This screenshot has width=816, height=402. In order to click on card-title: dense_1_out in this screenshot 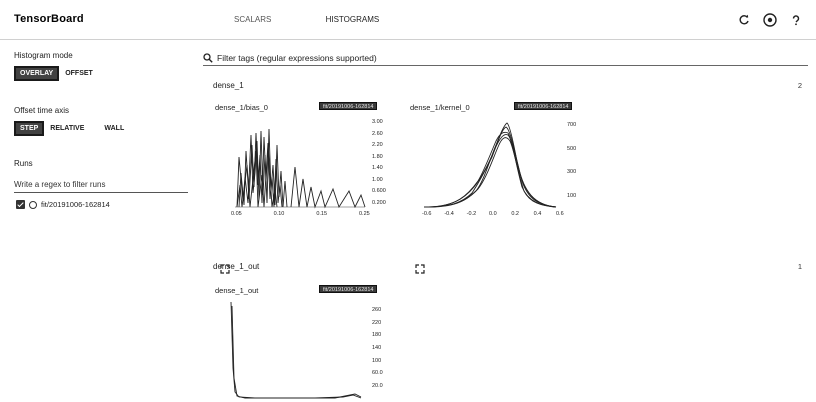, I will do `click(237, 290)`.